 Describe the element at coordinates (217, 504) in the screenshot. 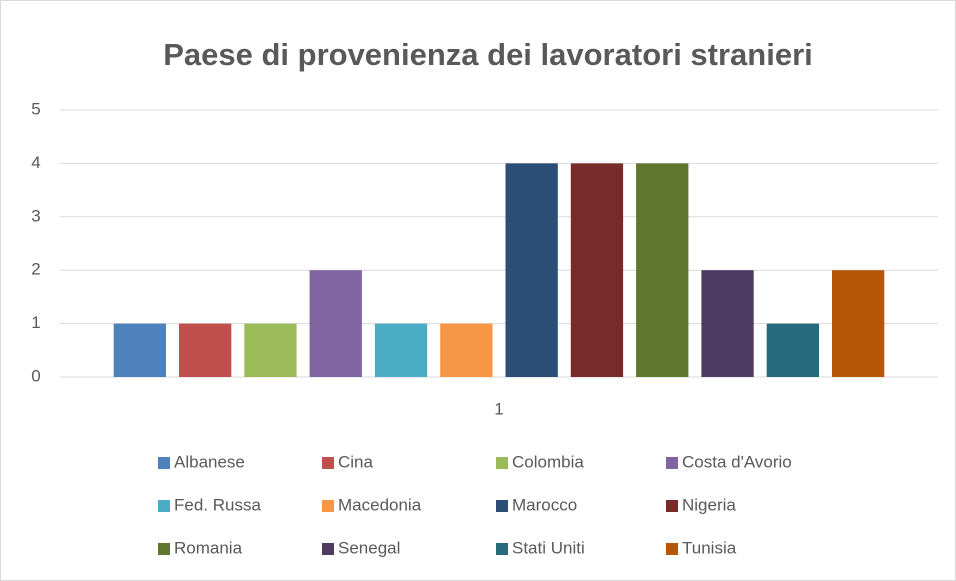

I see `legend-label: Fed. Russa` at that location.